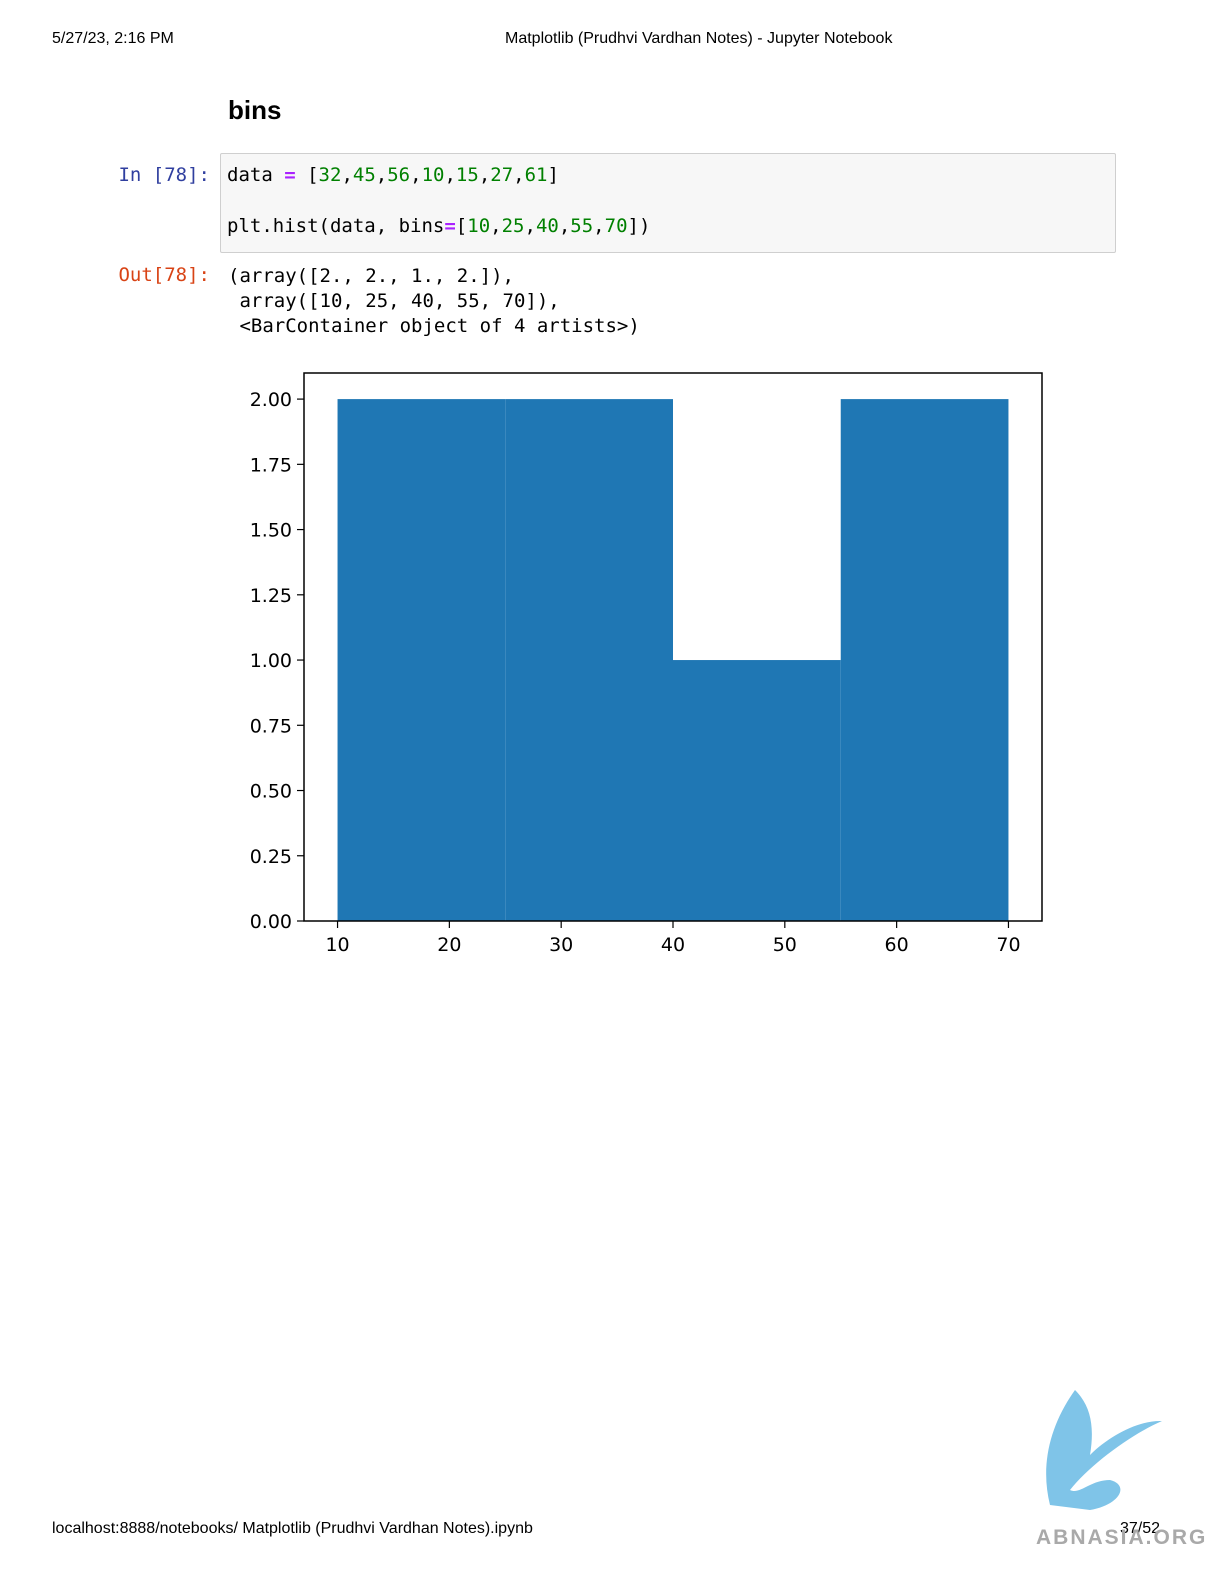  What do you see at coordinates (434, 326) in the screenshot?
I see `output-line: <BarContainer object of 4 artists>)` at bounding box center [434, 326].